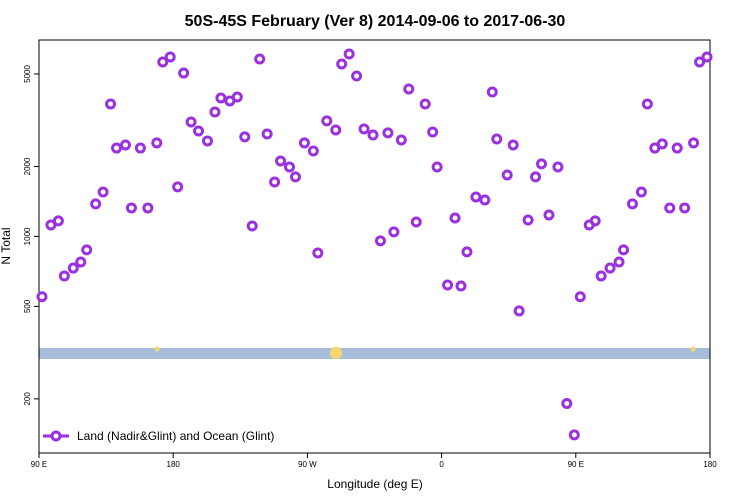 The image size is (750, 500). I want to click on y-tick-label: 200, so click(27, 399).